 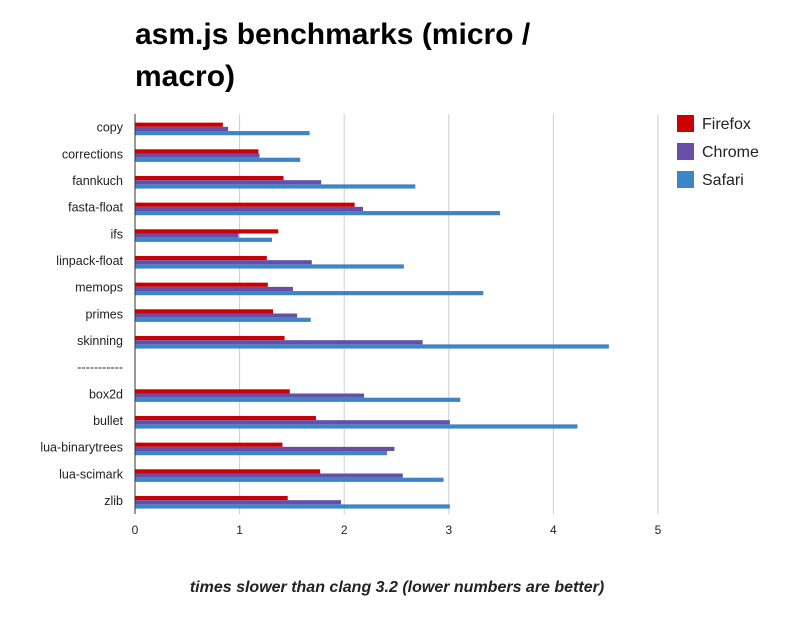 What do you see at coordinates (91, 474) in the screenshot?
I see `category-label: lua-scimark` at bounding box center [91, 474].